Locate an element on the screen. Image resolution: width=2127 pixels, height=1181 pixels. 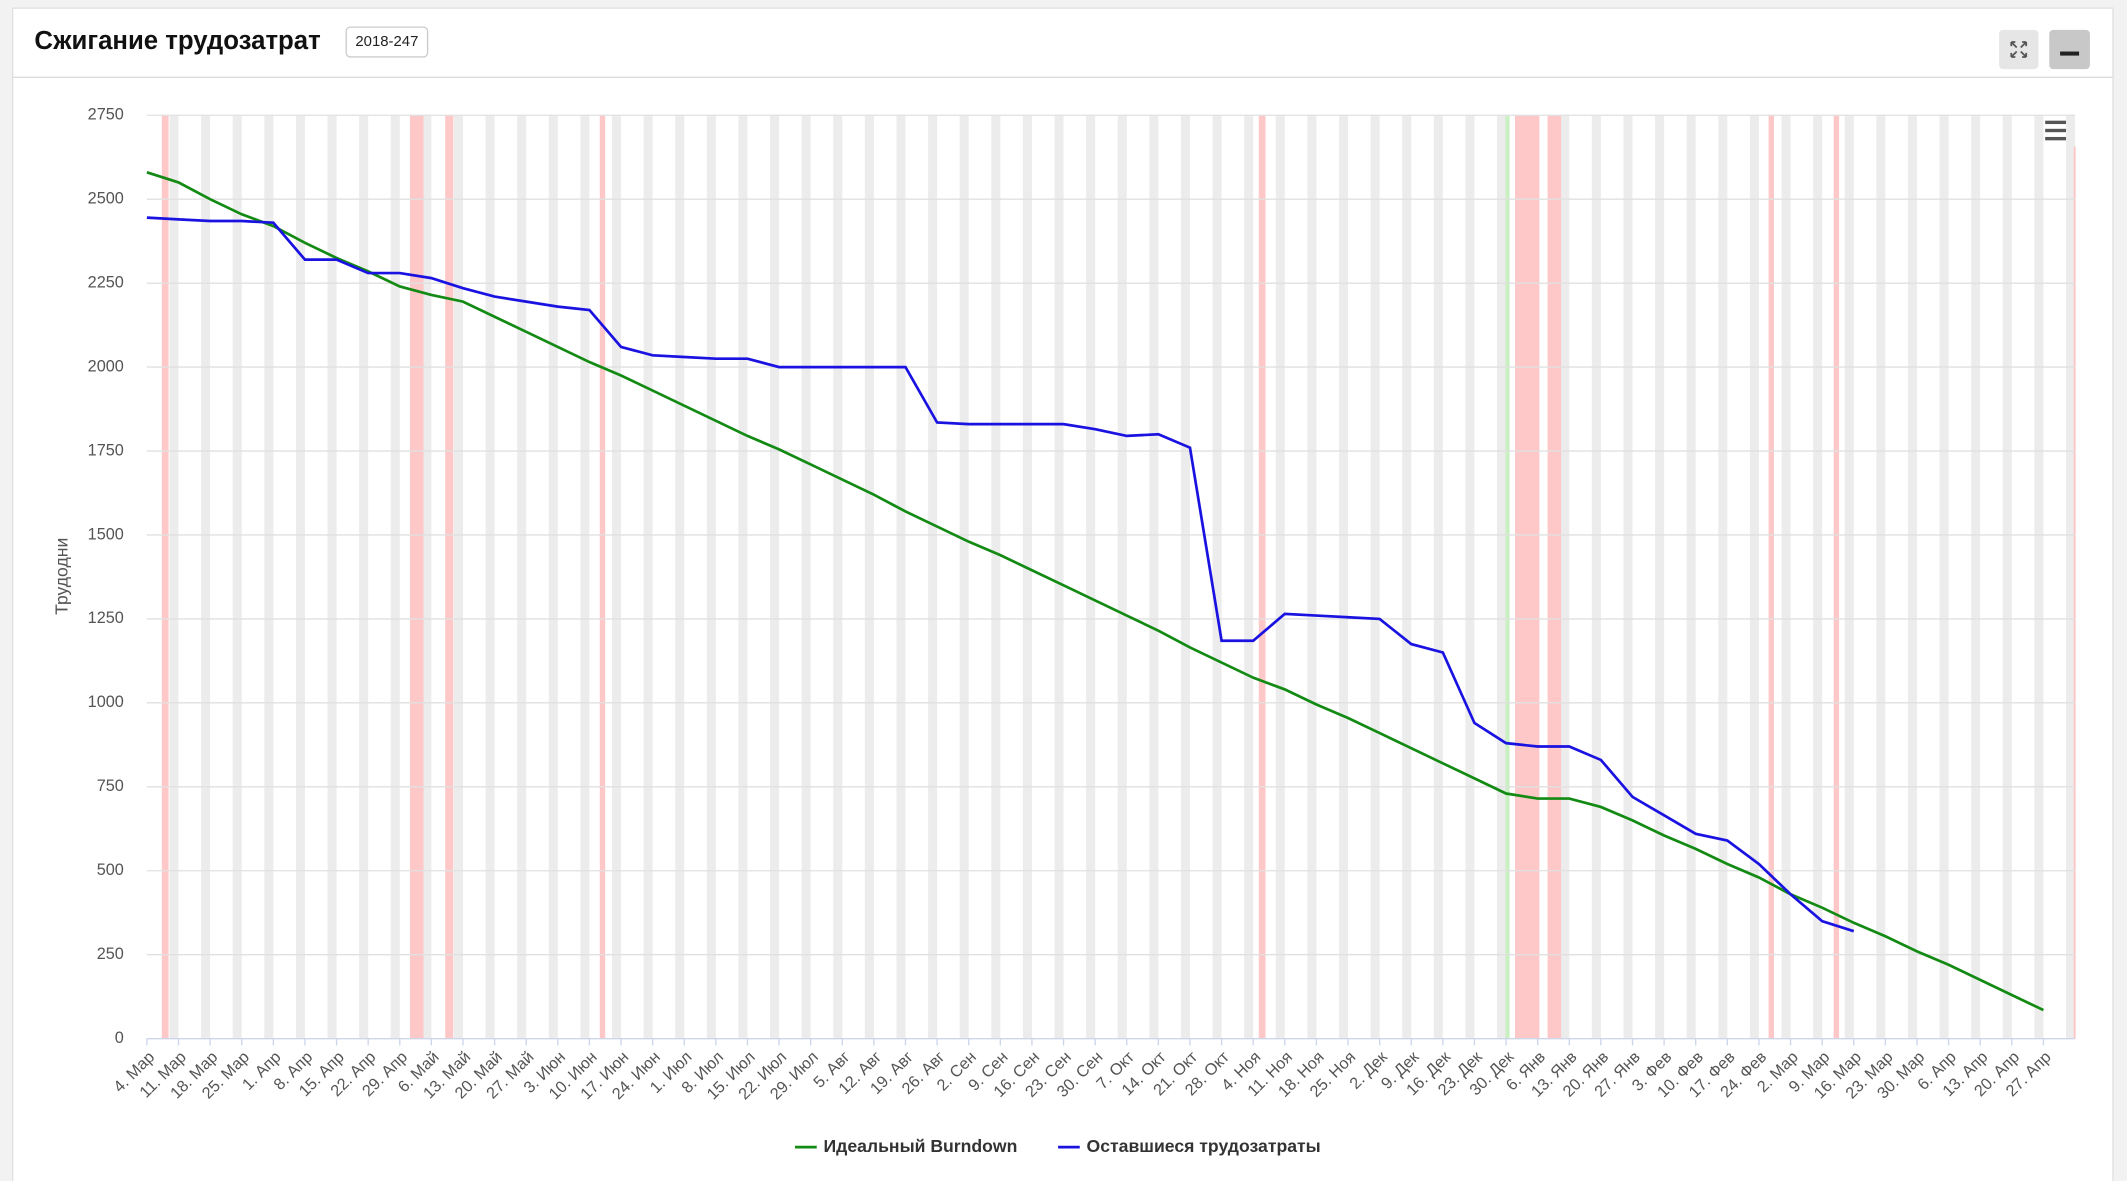
minimize-button-bg is located at coordinates (2069, 49).